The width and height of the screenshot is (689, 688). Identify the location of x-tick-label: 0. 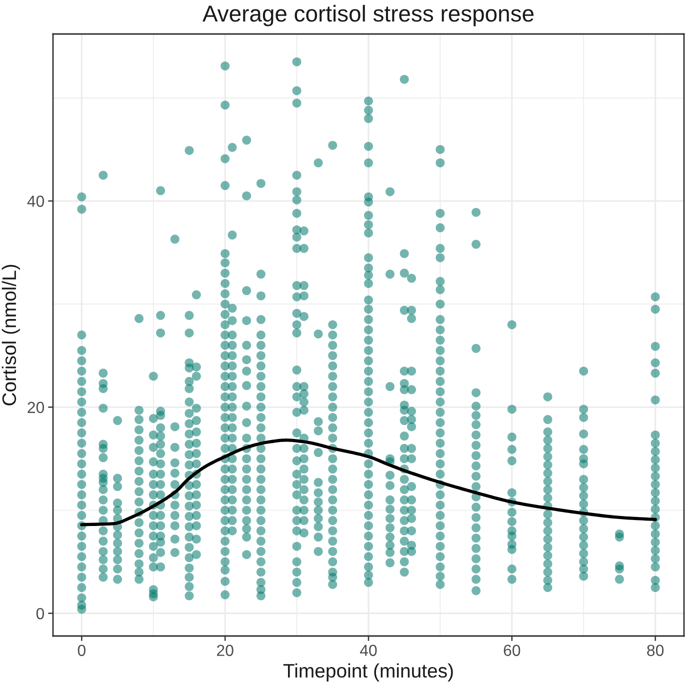
(82, 650).